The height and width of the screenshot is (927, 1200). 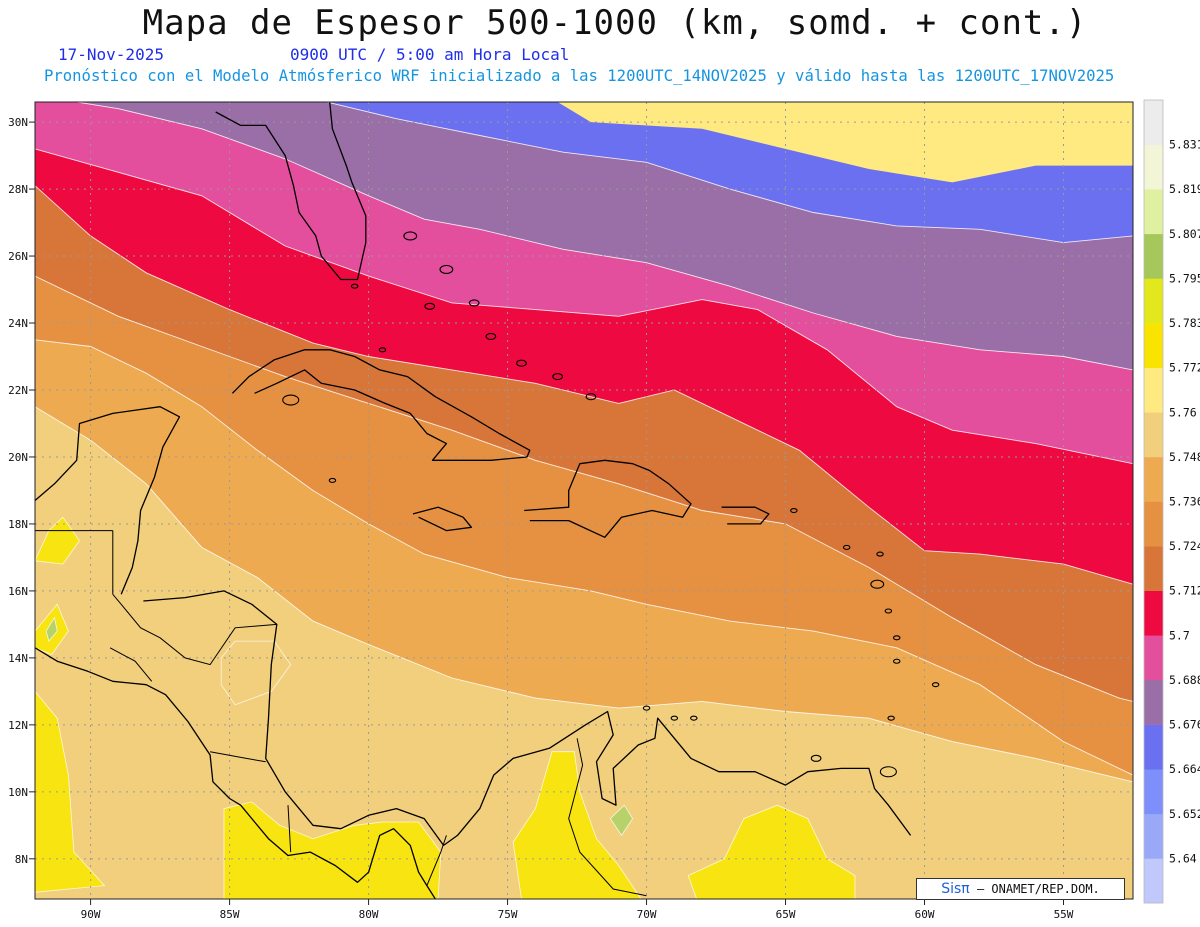 I want to click on lat-tick-label: 22N, so click(x=18, y=390).